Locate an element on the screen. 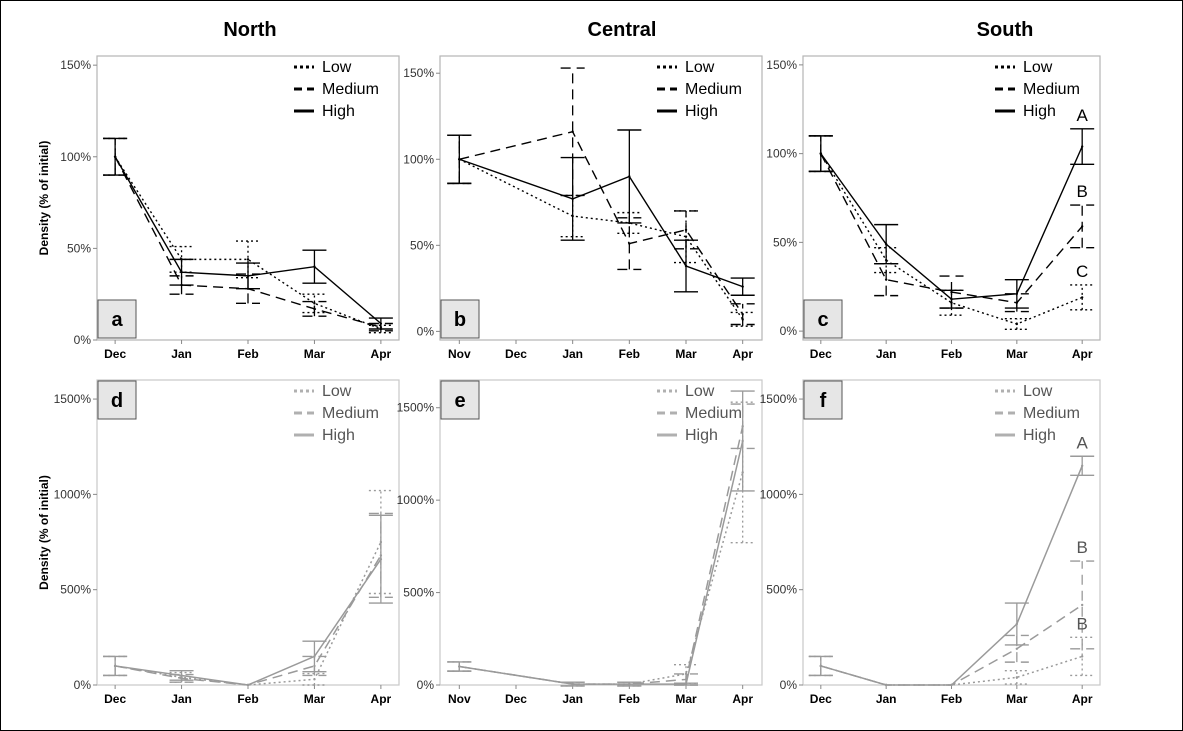 The width and height of the screenshot is (1183, 731). series-line-low is located at coordinates (248, 613).